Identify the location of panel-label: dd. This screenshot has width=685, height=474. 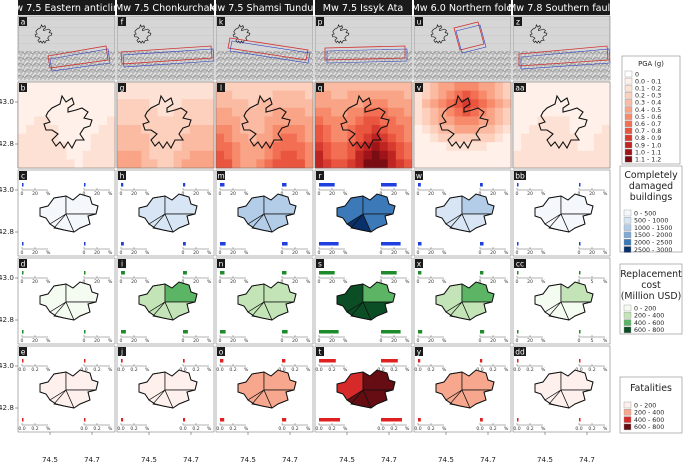
(520, 352).